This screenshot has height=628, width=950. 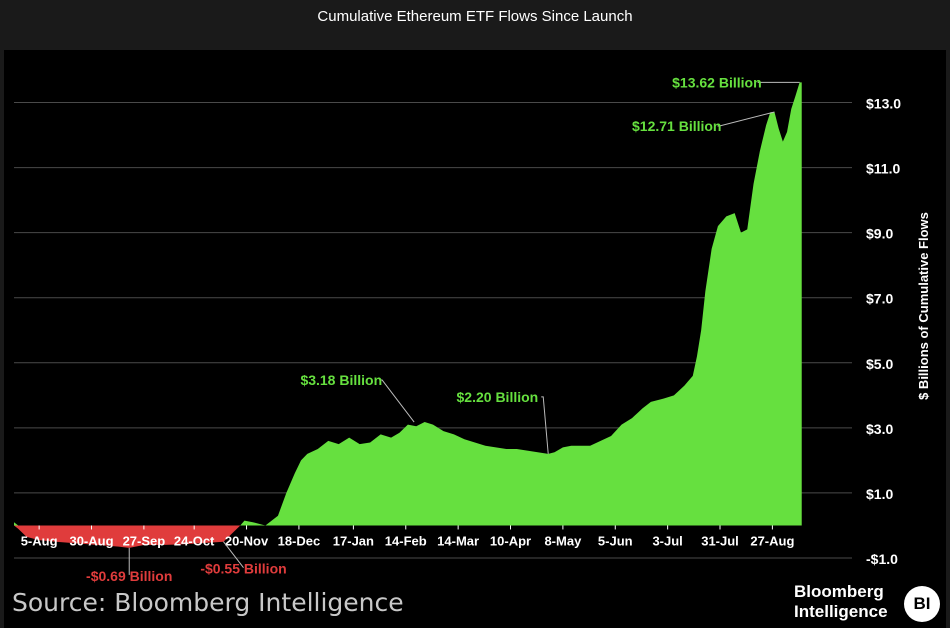 I want to click on x-tick-label: 3-Jul, so click(x=667, y=540).